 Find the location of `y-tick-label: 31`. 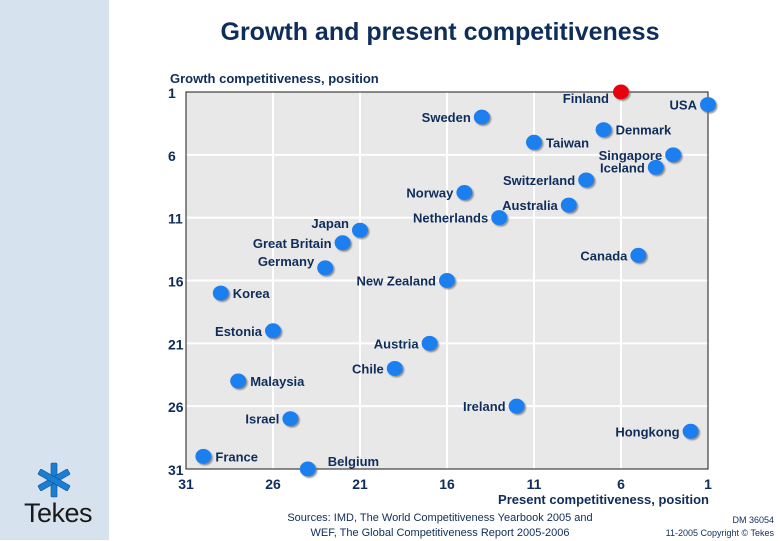

y-tick-label: 31 is located at coordinates (176, 470).